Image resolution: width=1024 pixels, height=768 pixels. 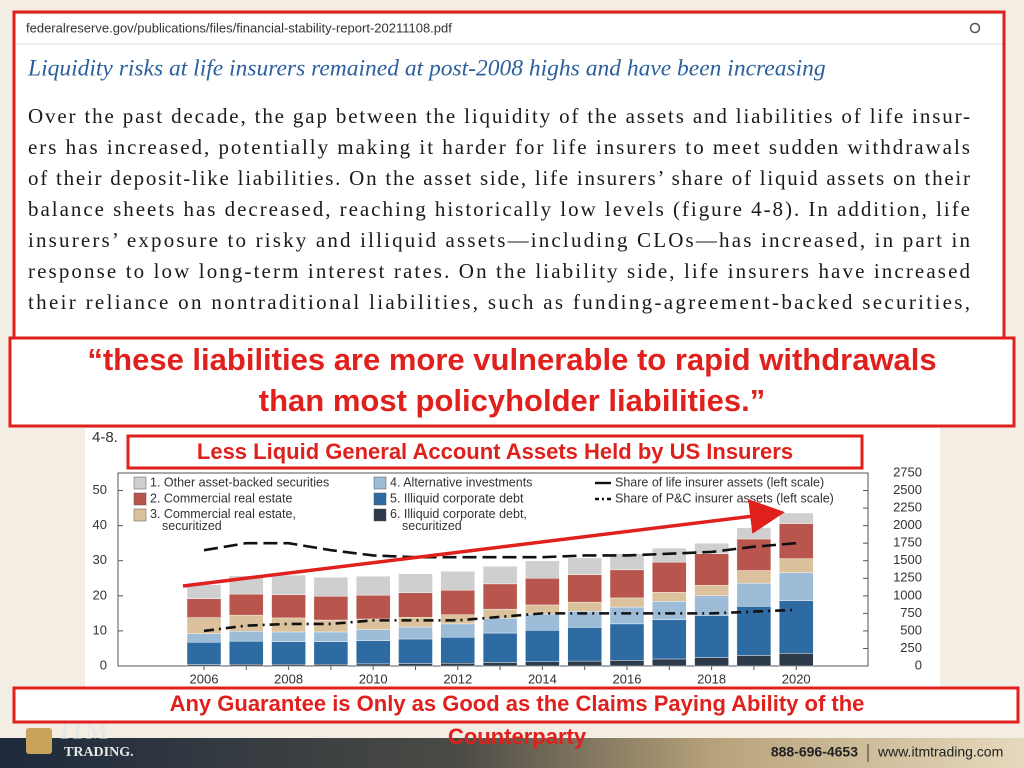 What do you see at coordinates (724, 498) in the screenshot?
I see `legend-label: Share of P&C insurer assets (left scale)` at bounding box center [724, 498].